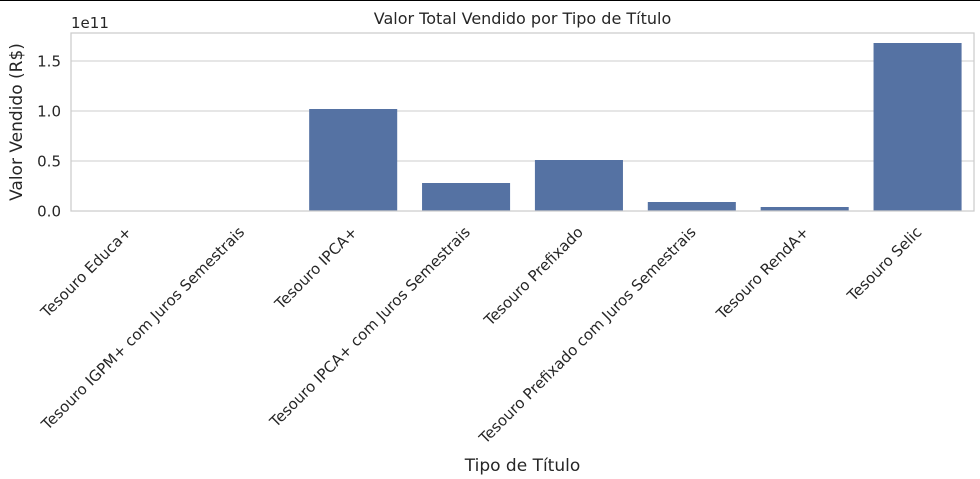 The height and width of the screenshot is (479, 980). What do you see at coordinates (49, 137) in the screenshot?
I see `y-tick-labels: 0.0 0.5 1.0 1.5` at bounding box center [49, 137].